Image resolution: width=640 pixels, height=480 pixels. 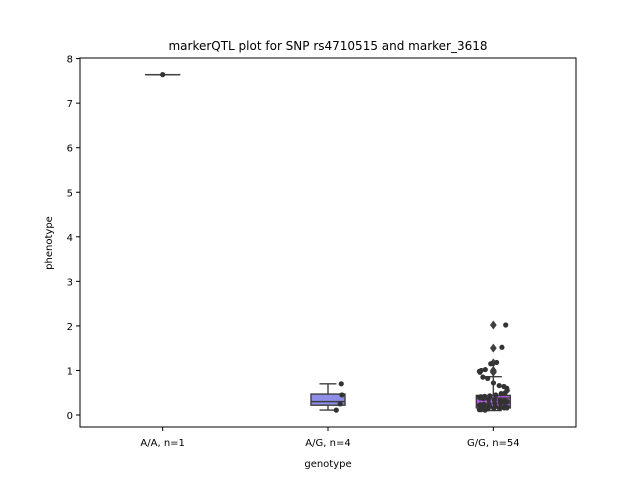 What do you see at coordinates (73, 238) in the screenshot?
I see `y-axis-ticks: 0 1 2 3 4 5 6 7 8` at bounding box center [73, 238].